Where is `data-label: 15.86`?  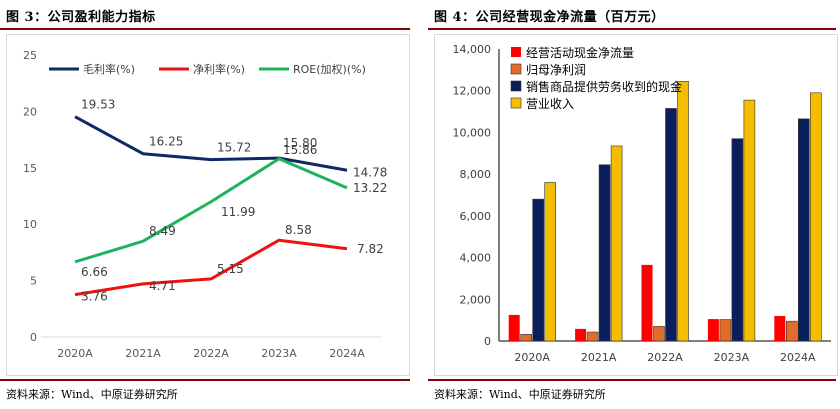
data-label: 15.86 is located at coordinates (300, 150).